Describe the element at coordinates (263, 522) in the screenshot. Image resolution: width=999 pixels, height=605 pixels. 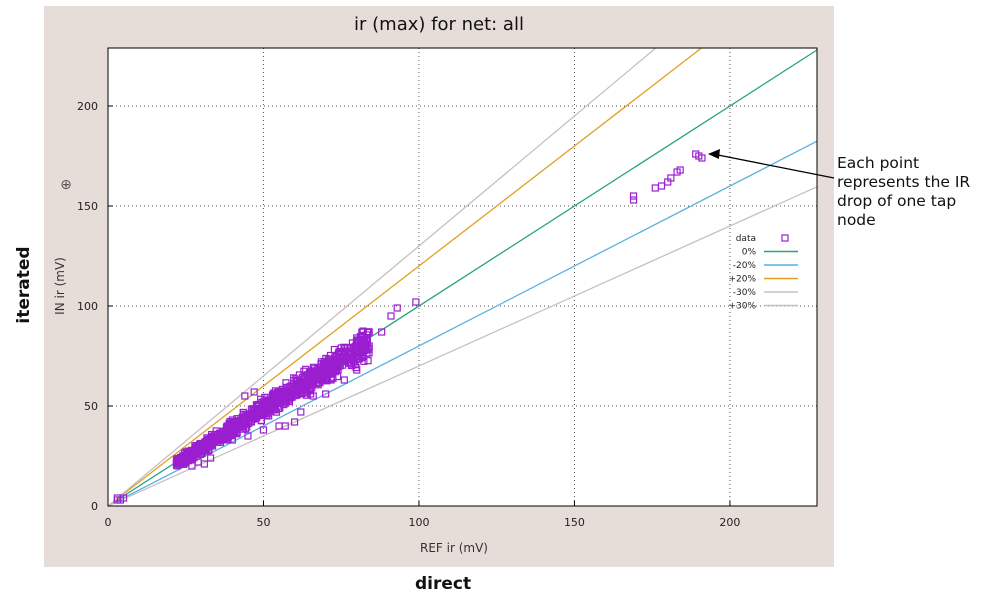
I see `x-tick-label: 50` at that location.